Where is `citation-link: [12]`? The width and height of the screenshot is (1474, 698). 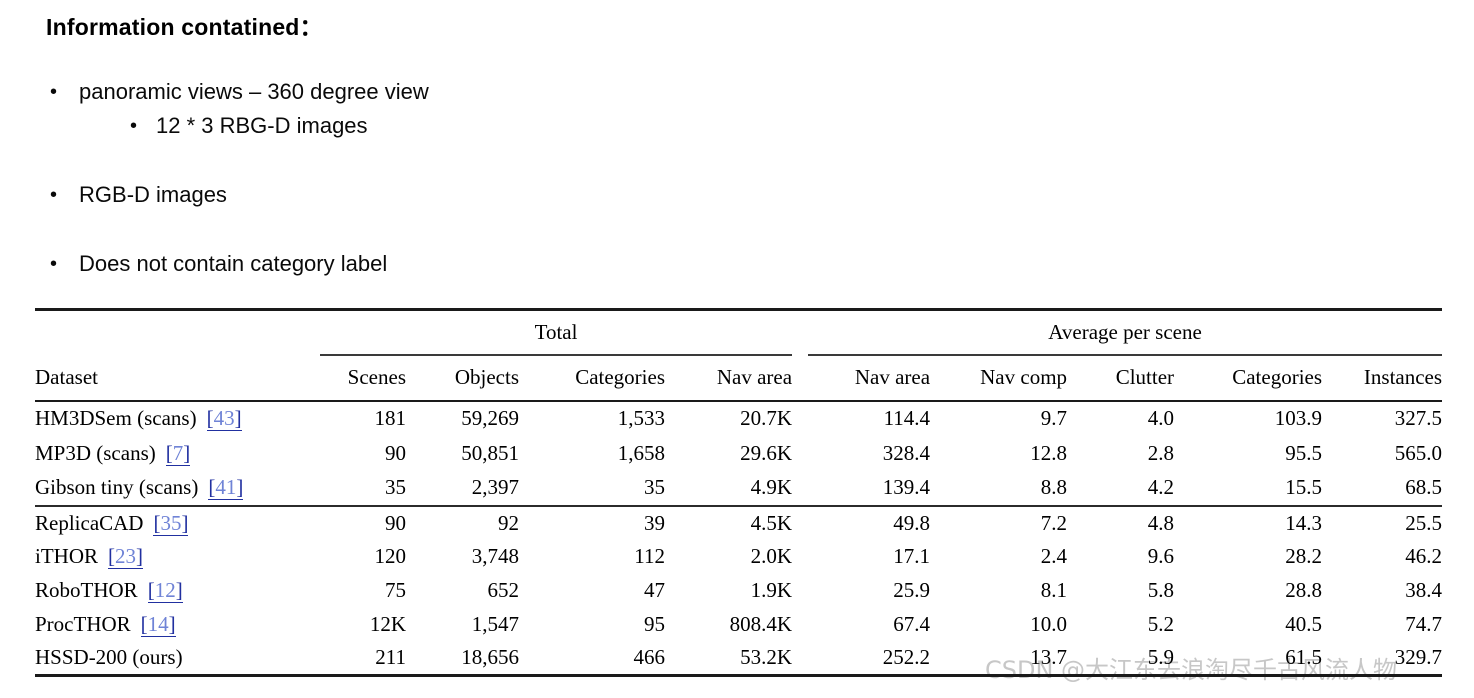 citation-link: [12] is located at coordinates (165, 590).